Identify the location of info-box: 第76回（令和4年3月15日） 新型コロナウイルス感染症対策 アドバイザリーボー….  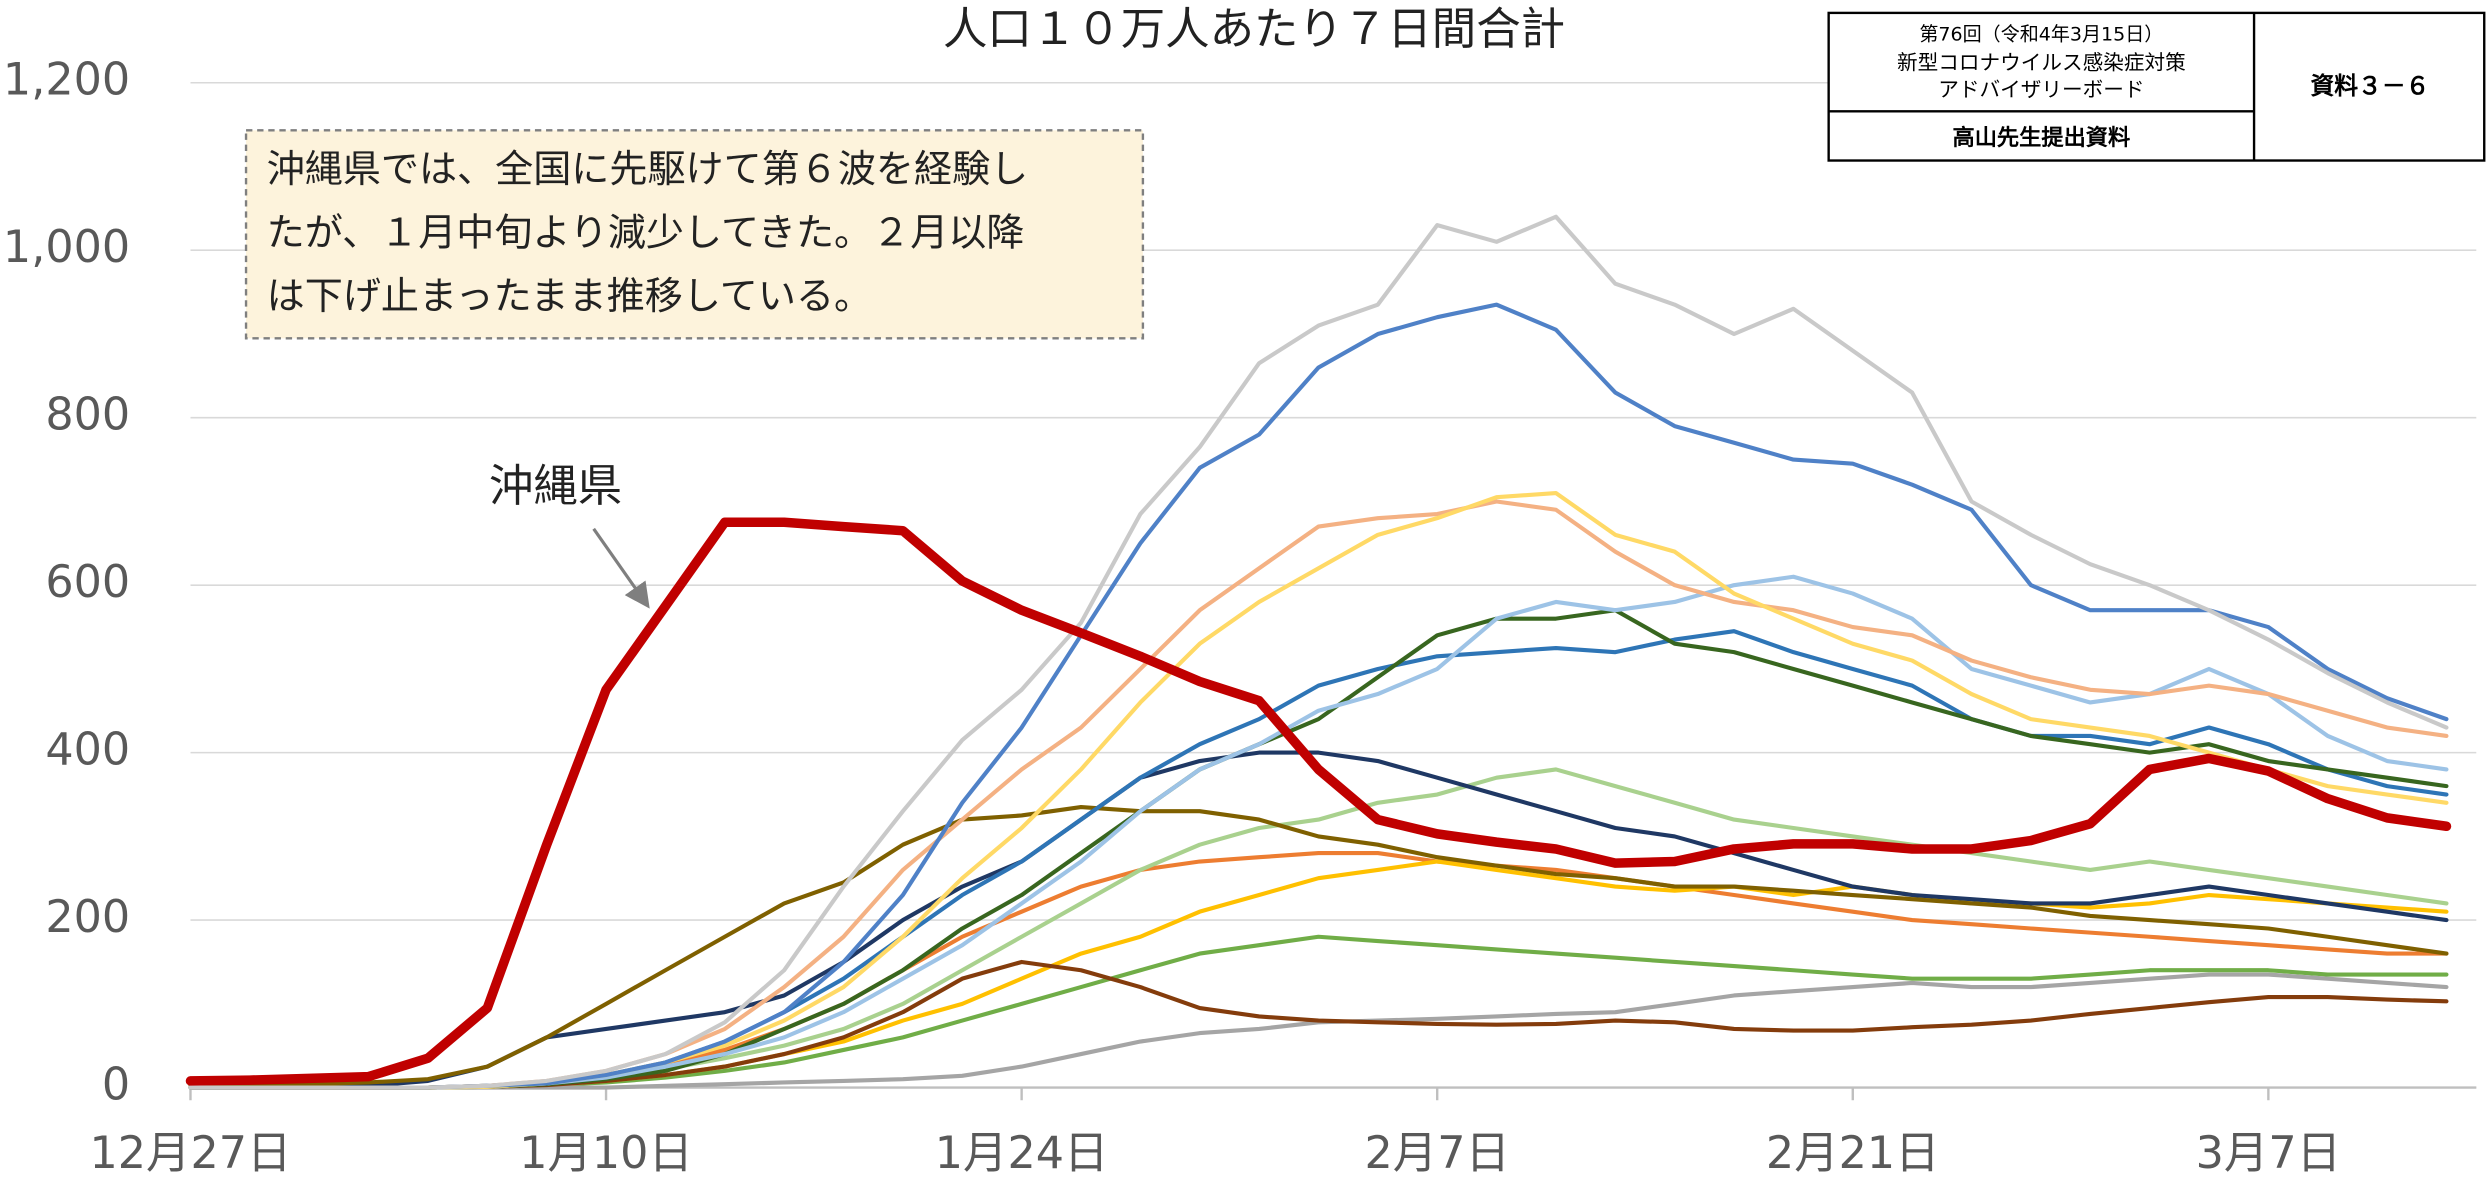
(2156, 86).